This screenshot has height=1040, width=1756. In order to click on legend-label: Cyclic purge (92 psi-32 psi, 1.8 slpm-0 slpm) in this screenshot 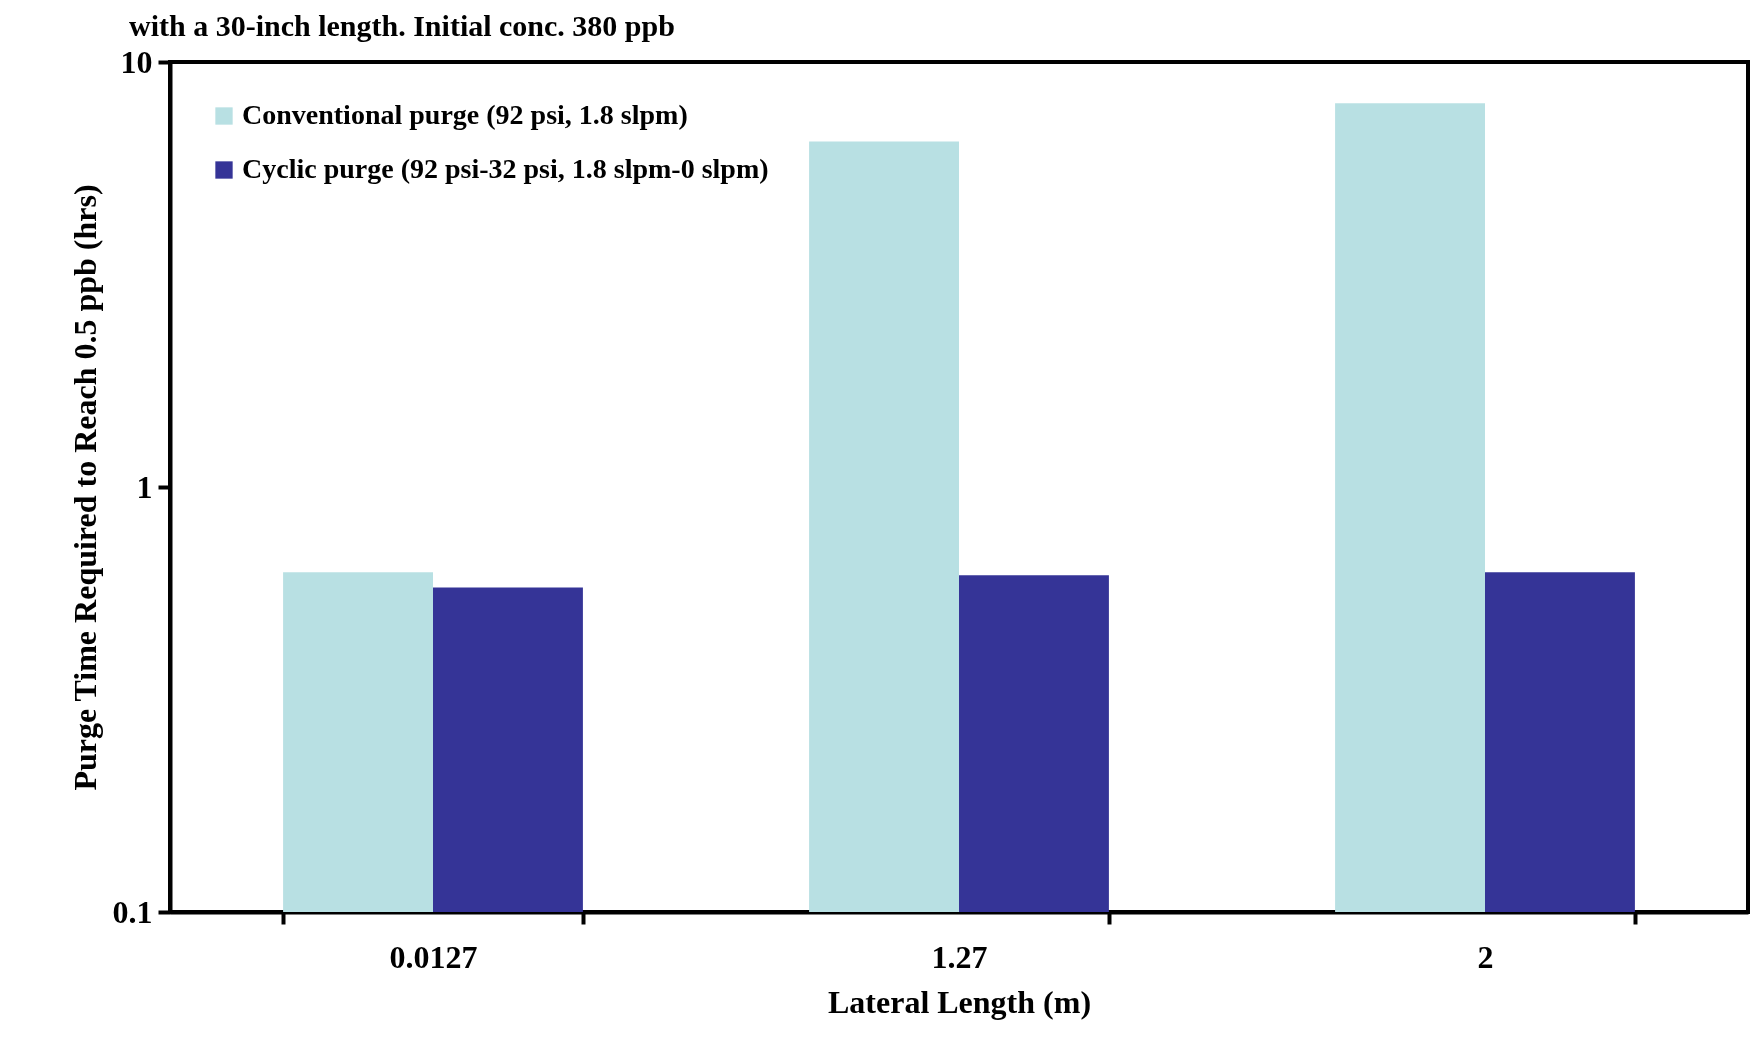, I will do `click(505, 168)`.